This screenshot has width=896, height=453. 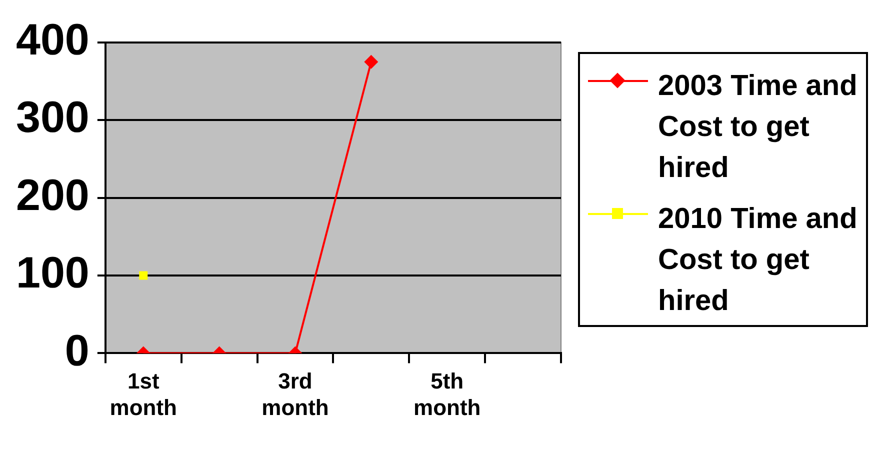 What do you see at coordinates (53, 195) in the screenshot?
I see `y-tick-label: 200` at bounding box center [53, 195].